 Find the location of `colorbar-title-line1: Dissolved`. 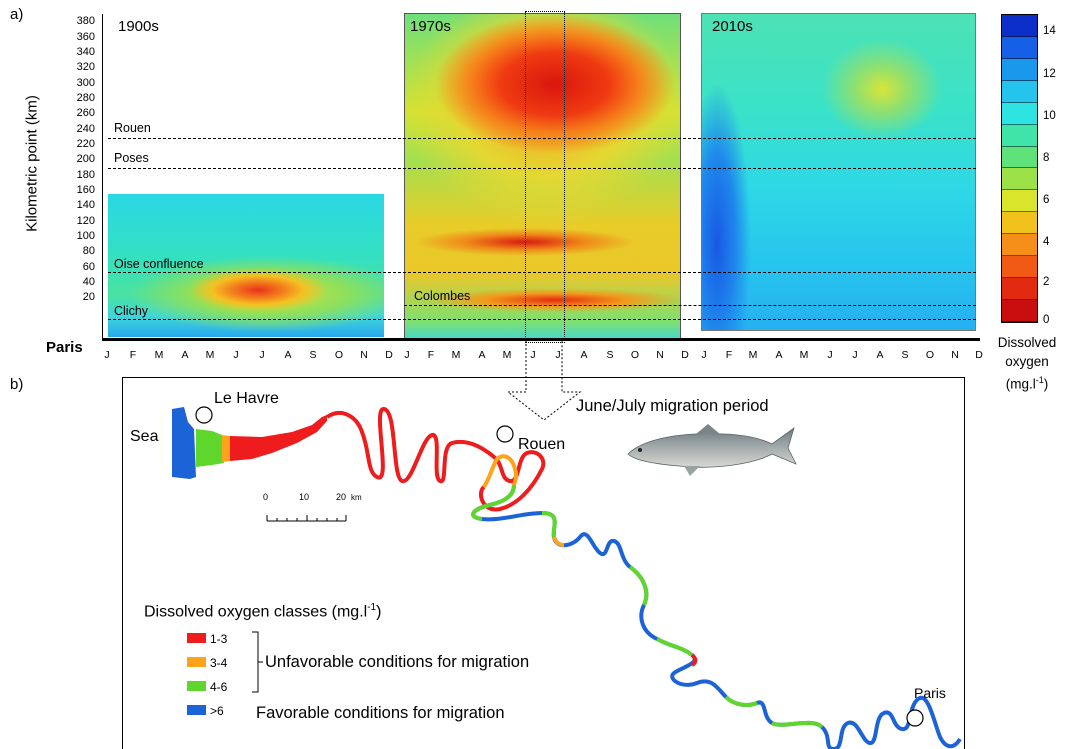

colorbar-title-line1: Dissolved is located at coordinates (1027, 342).